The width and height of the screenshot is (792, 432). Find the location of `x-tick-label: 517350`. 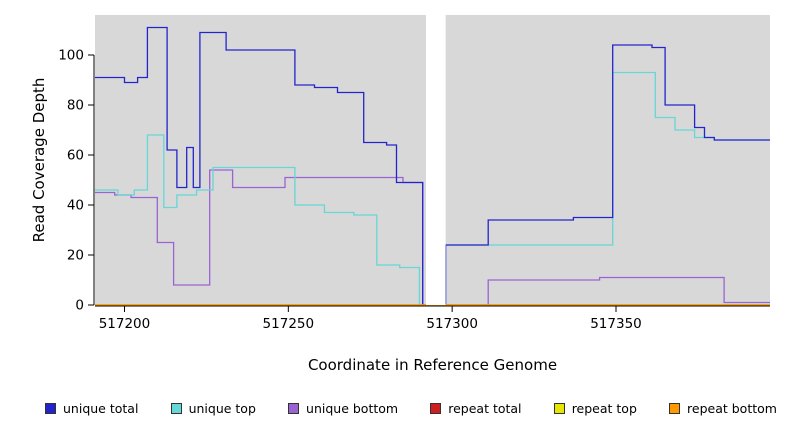

x-tick-label: 517350 is located at coordinates (616, 324).